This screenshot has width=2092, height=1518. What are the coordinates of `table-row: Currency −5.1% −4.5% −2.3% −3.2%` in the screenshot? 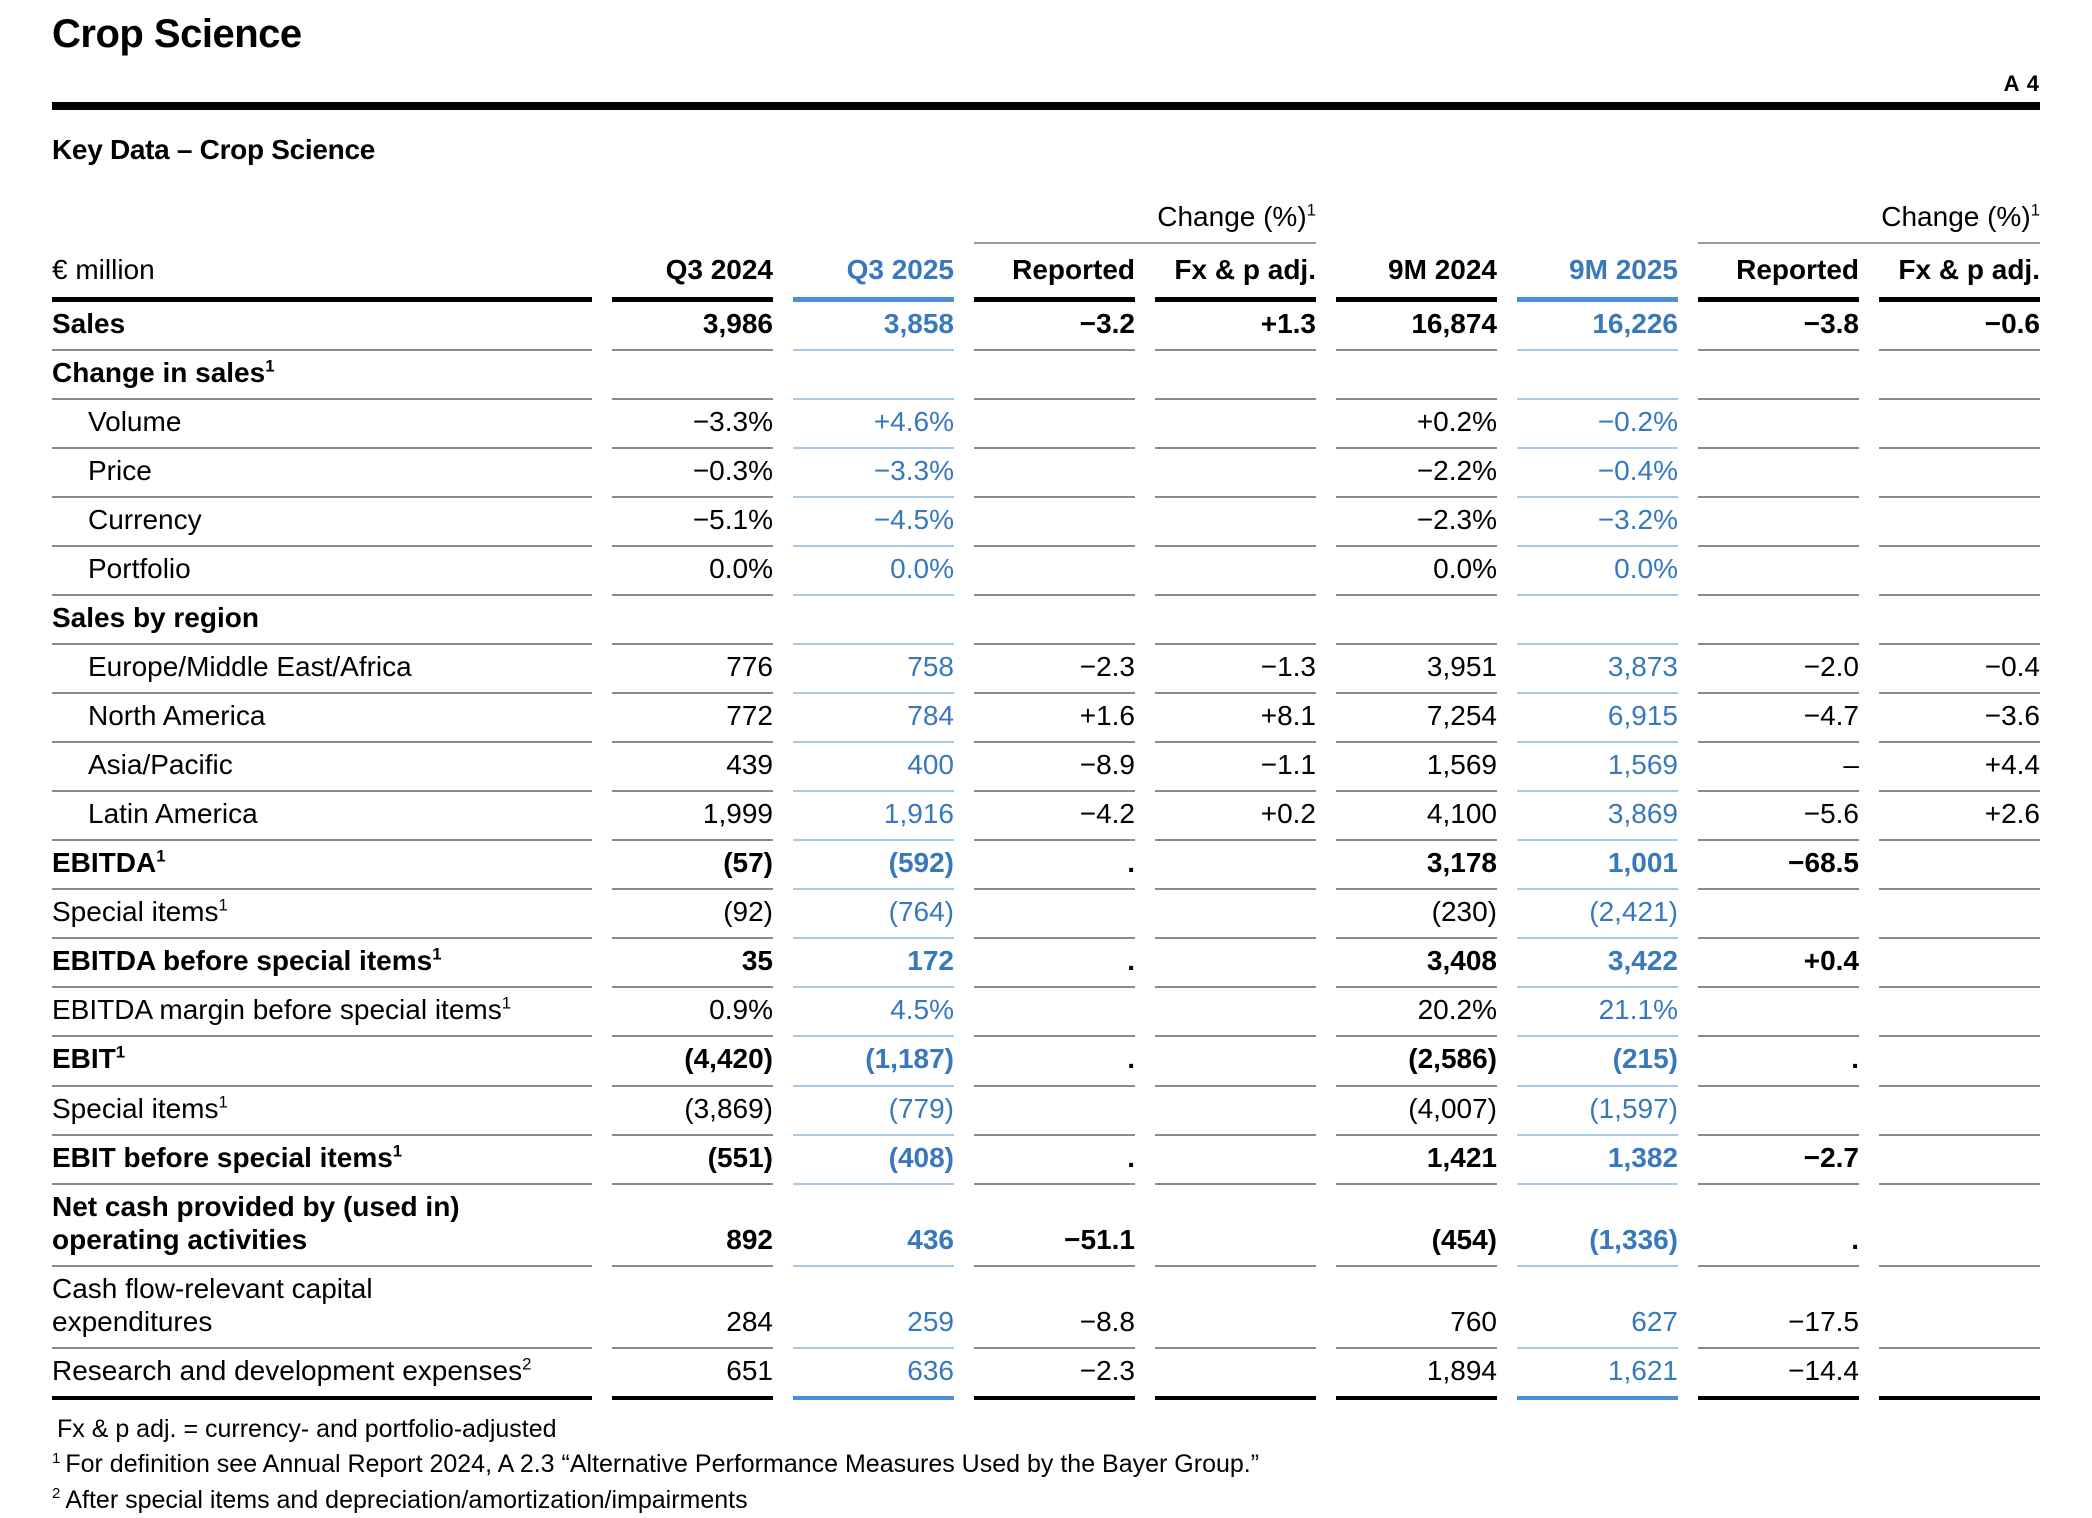 It's located at (1046, 523).